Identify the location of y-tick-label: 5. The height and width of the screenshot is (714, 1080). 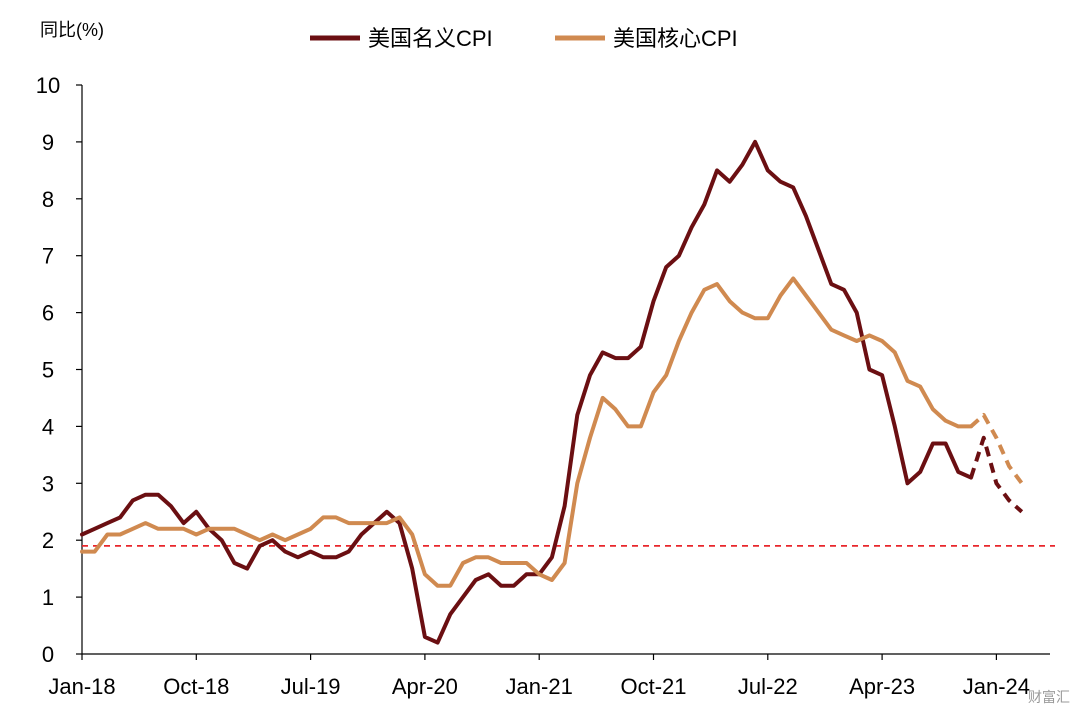
(48, 370).